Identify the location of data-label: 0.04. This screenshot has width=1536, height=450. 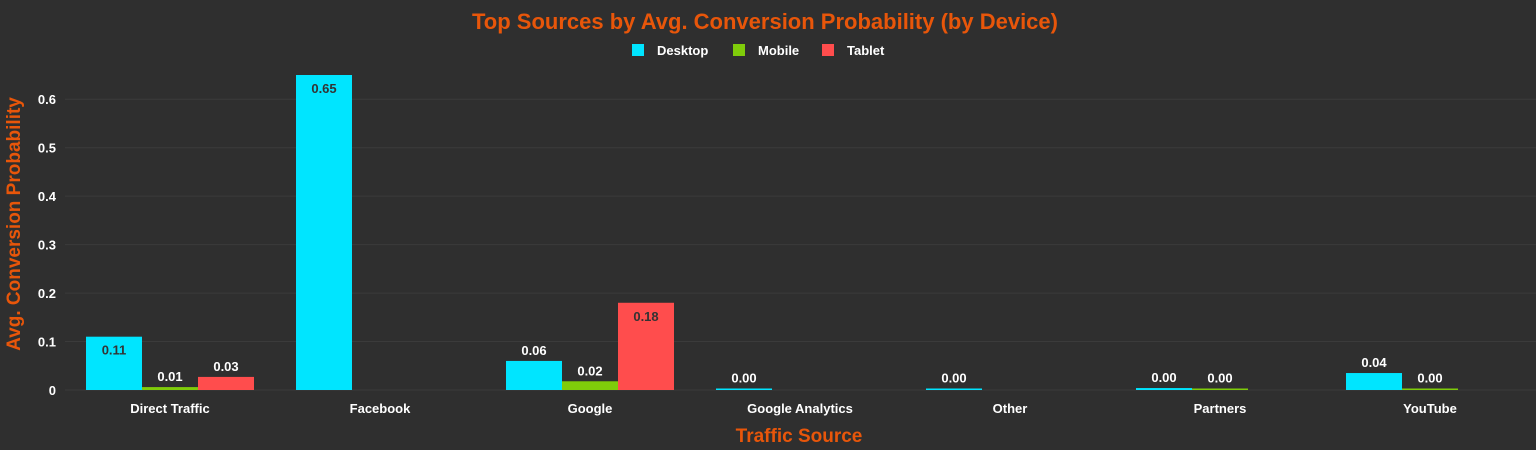
(1374, 362).